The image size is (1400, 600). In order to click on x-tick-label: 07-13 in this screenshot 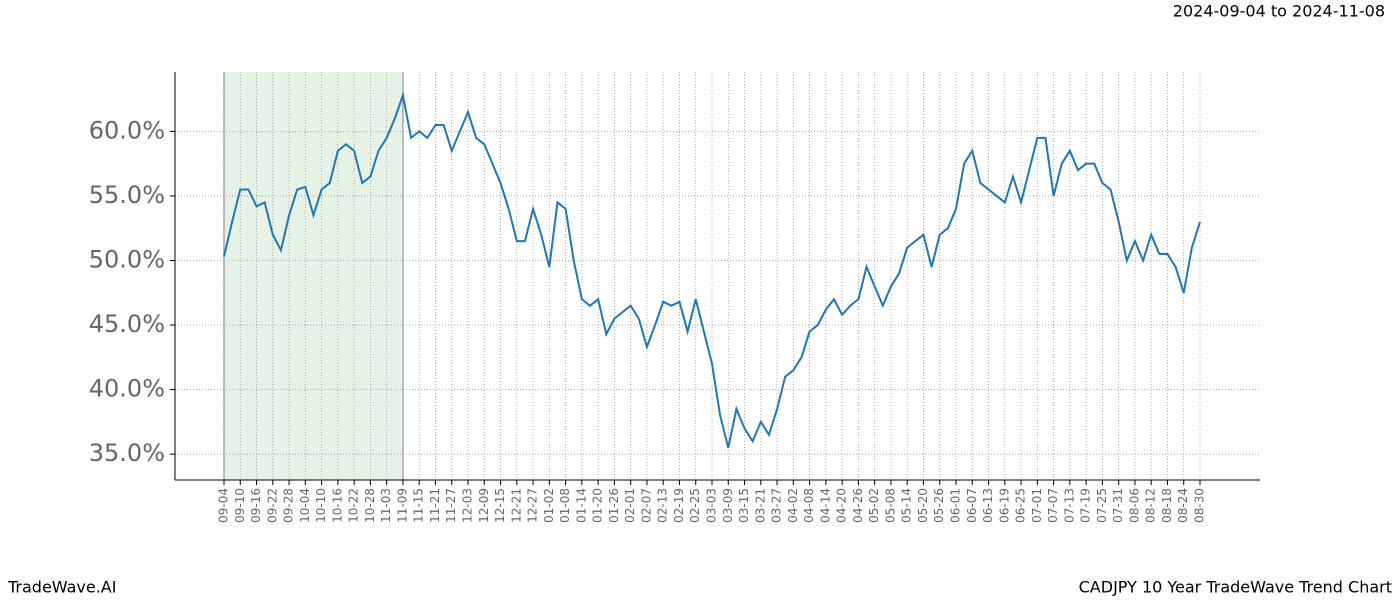, I will do `click(1069, 505)`.